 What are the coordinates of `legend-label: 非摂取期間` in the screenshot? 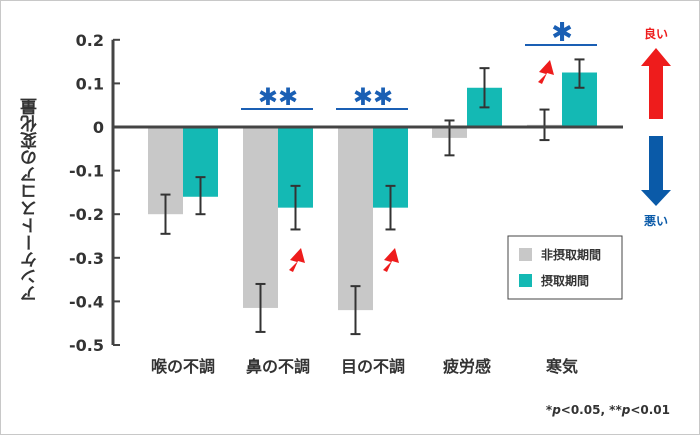 It's located at (571, 254).